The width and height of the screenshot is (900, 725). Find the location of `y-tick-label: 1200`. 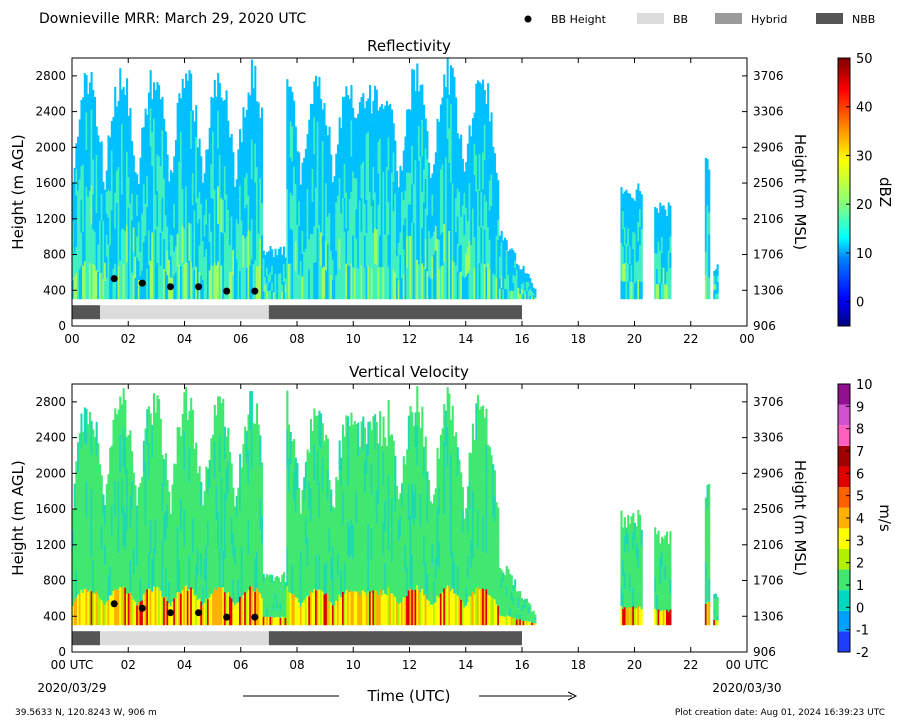

y-tick-label: 1200 is located at coordinates (50, 545).